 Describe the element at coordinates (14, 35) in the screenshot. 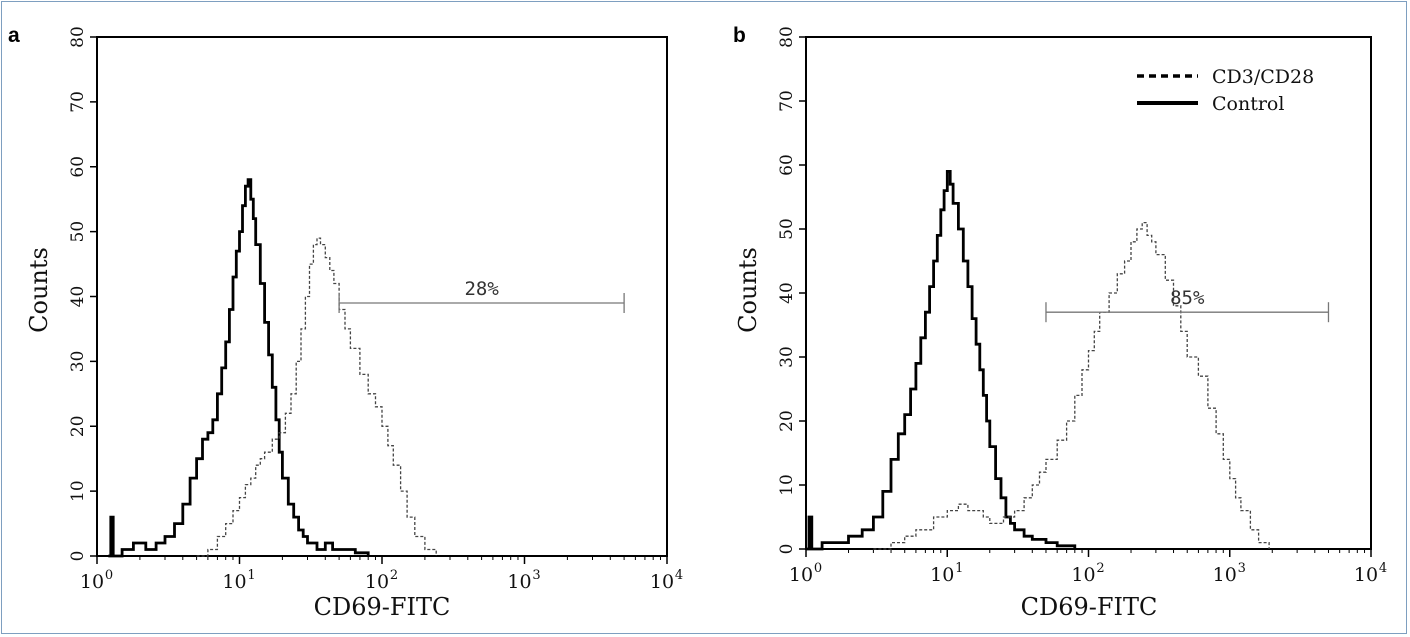

I see `panel-label: a` at that location.